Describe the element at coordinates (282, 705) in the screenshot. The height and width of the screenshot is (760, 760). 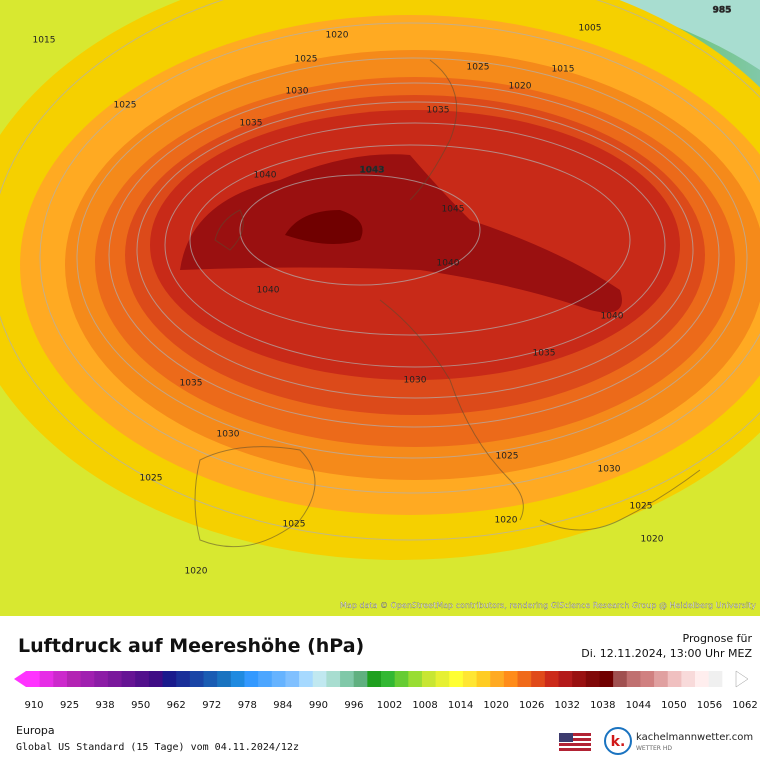
I see `colorbar-tick-label: 984` at that location.